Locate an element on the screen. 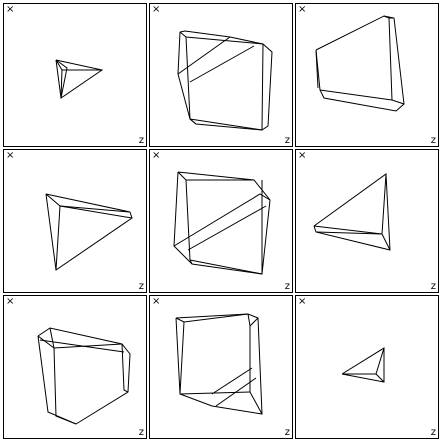  panel-4: × z is located at coordinates (75, 221).